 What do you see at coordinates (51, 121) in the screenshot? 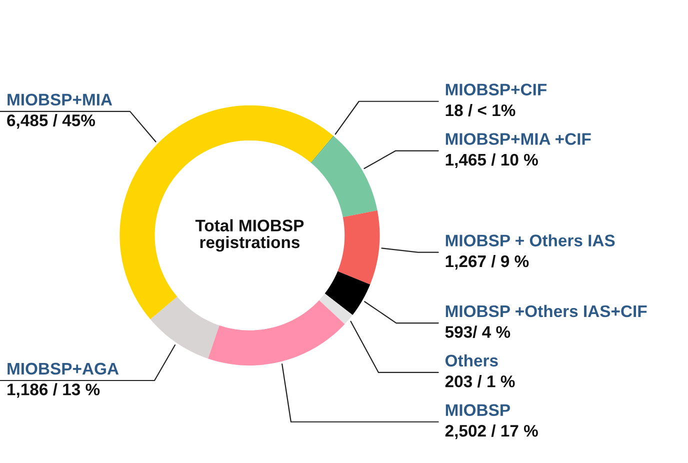
I see `data-label: 6,485 / 45%` at bounding box center [51, 121].